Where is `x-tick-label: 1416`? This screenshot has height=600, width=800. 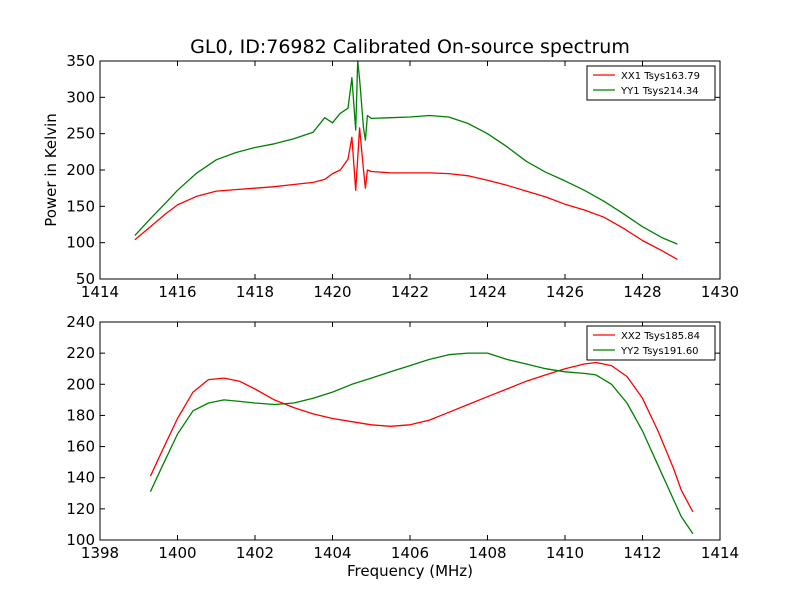 x-tick-label: 1416 is located at coordinates (177, 292).